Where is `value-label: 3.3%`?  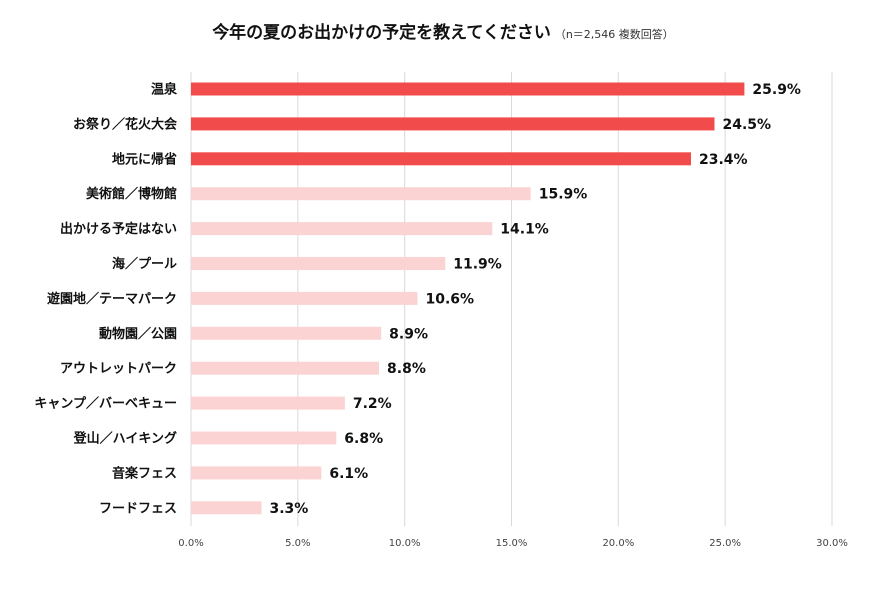
value-label: 3.3% is located at coordinates (289, 509).